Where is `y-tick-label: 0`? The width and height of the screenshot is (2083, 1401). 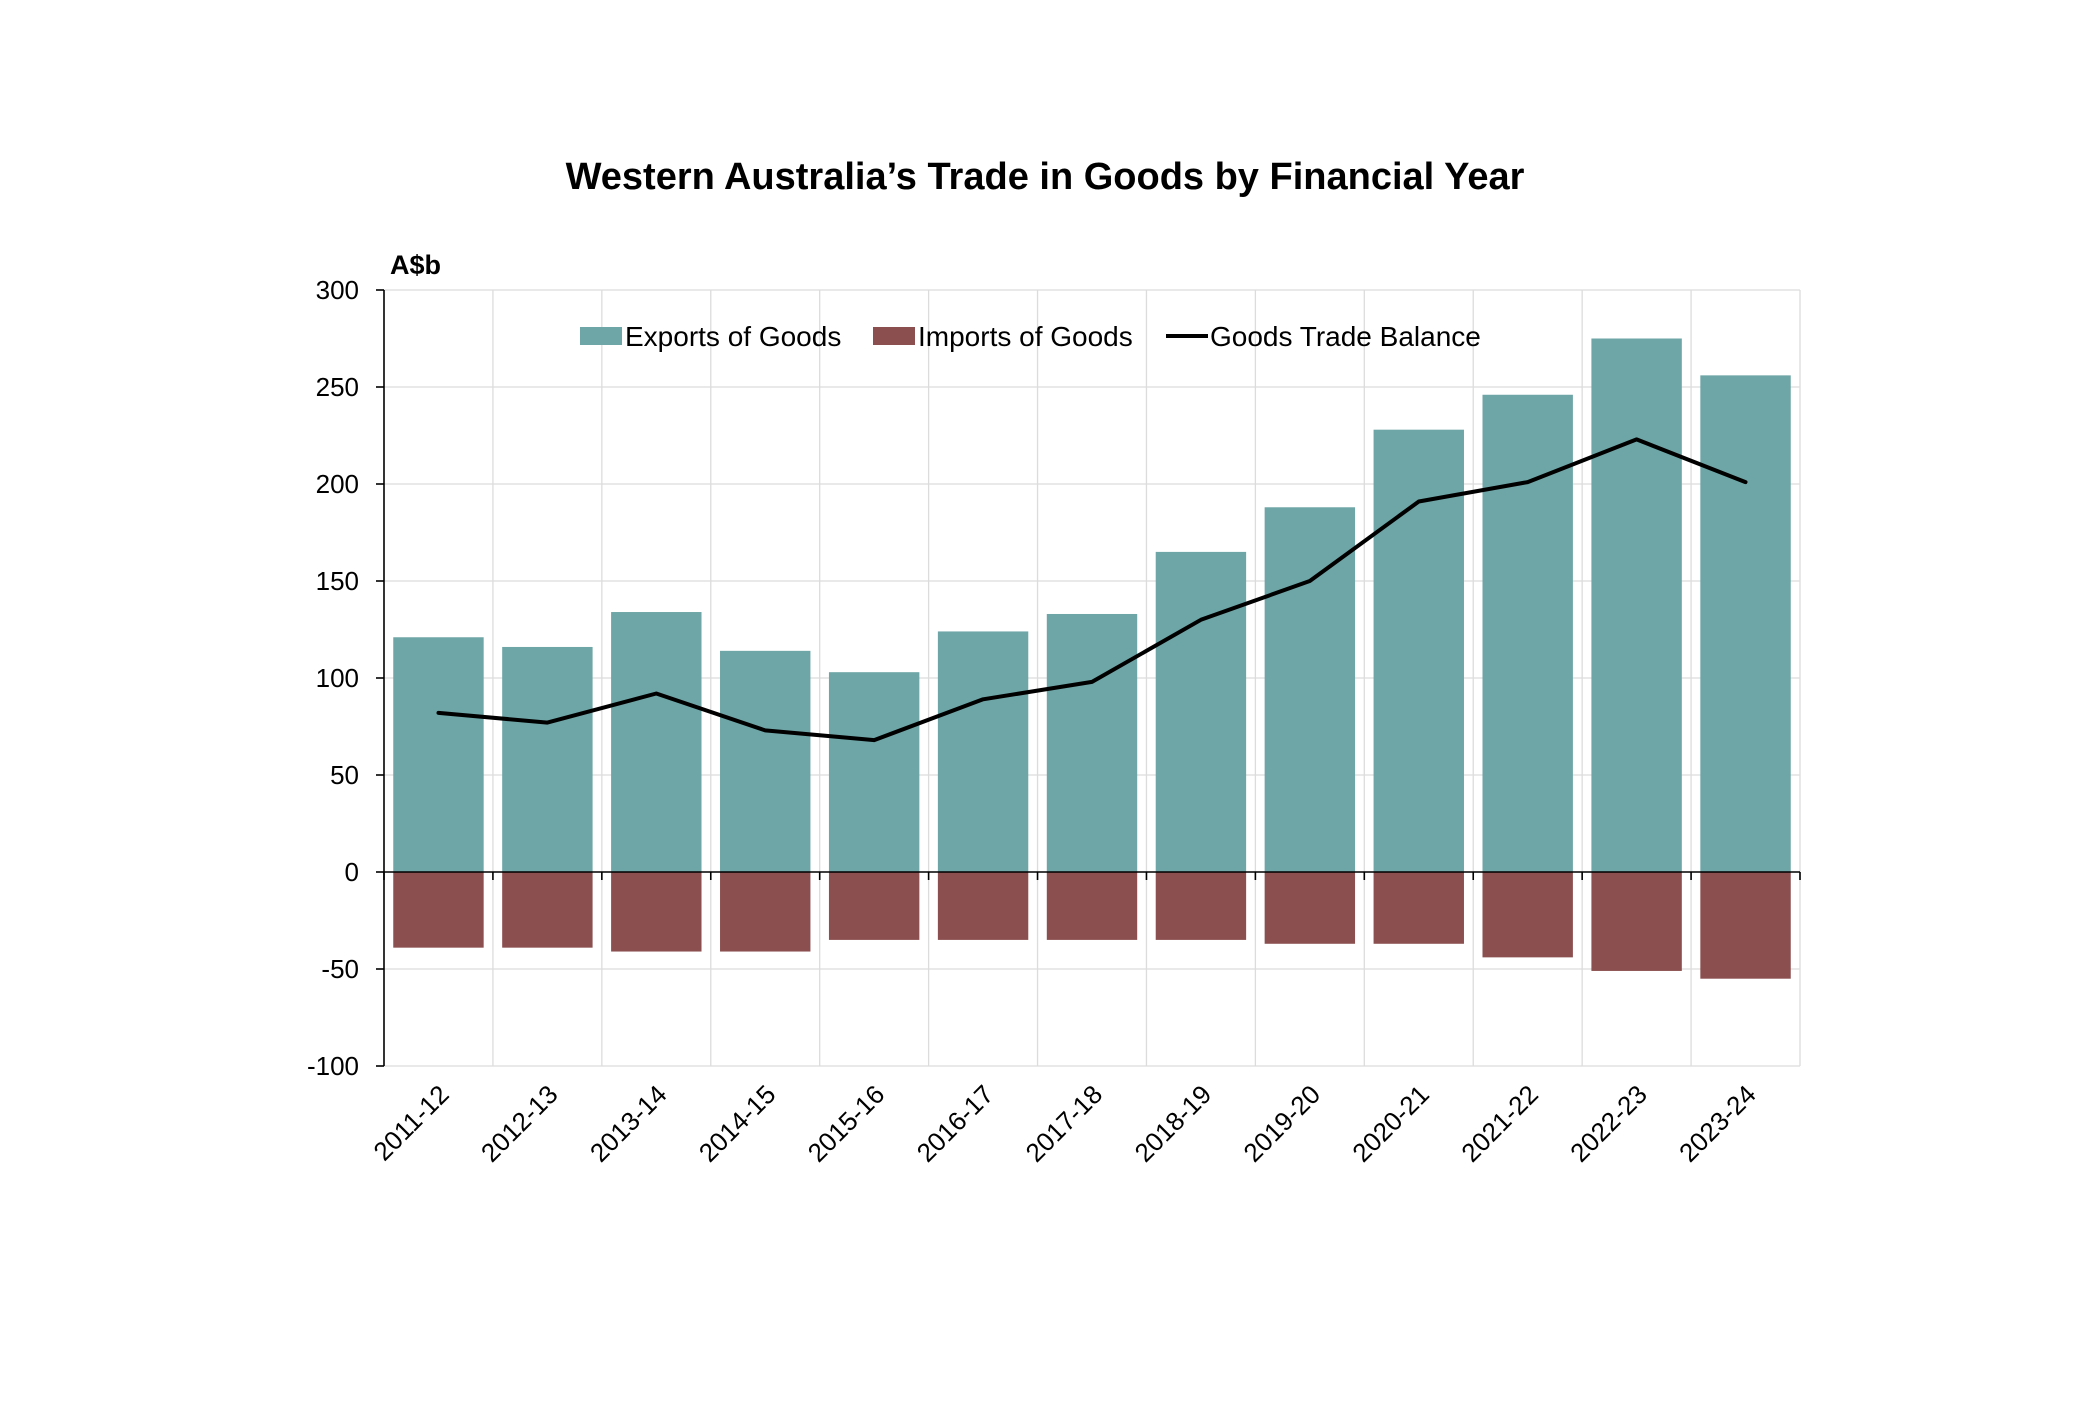 y-tick-label: 0 is located at coordinates (352, 872).